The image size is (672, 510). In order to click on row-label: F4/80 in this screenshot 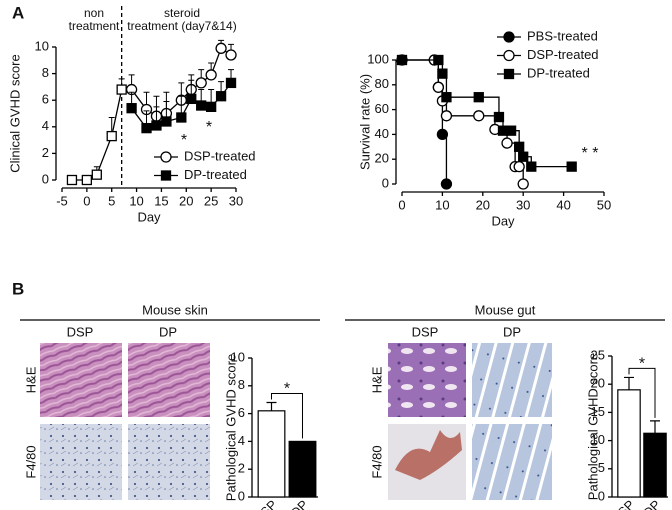, I will do `click(30, 461)`.